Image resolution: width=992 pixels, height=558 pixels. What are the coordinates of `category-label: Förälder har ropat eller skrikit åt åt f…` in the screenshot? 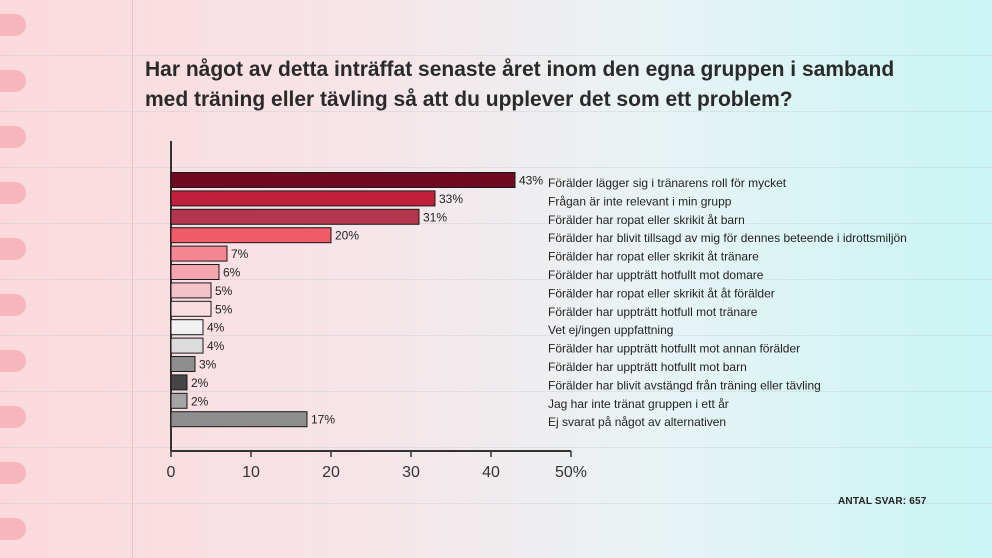 It's located at (661, 293).